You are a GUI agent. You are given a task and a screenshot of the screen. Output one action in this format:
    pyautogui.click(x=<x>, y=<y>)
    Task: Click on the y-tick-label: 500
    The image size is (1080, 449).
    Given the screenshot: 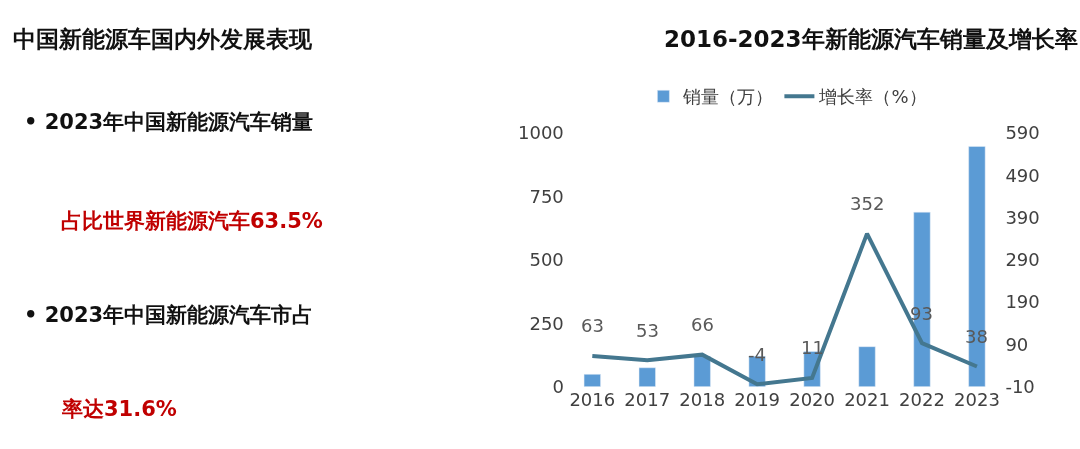 What is the action you would take?
    pyautogui.click(x=546, y=260)
    